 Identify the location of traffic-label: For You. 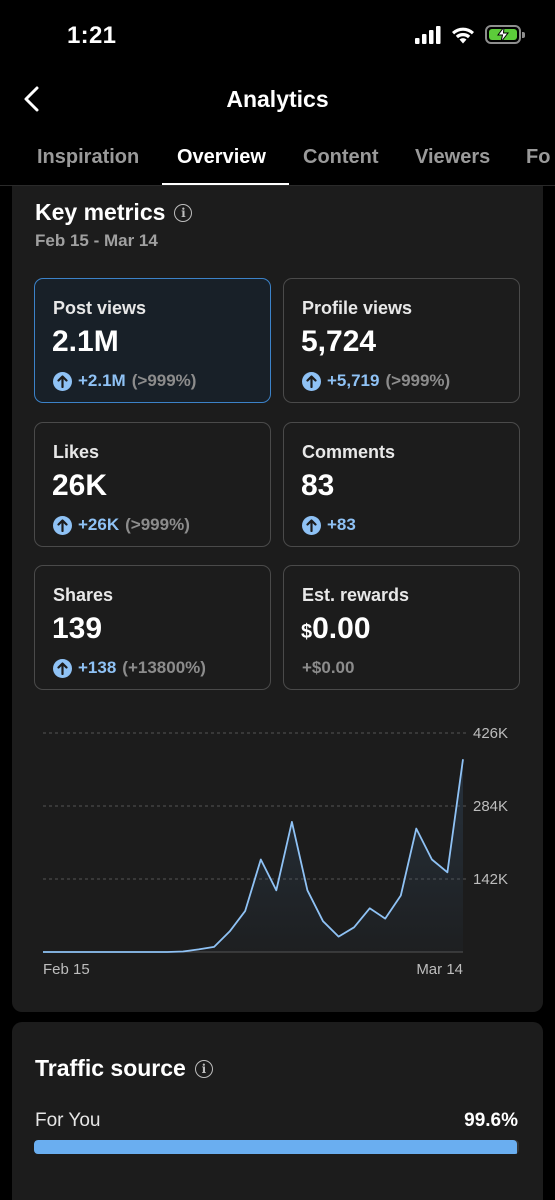
(68, 1120).